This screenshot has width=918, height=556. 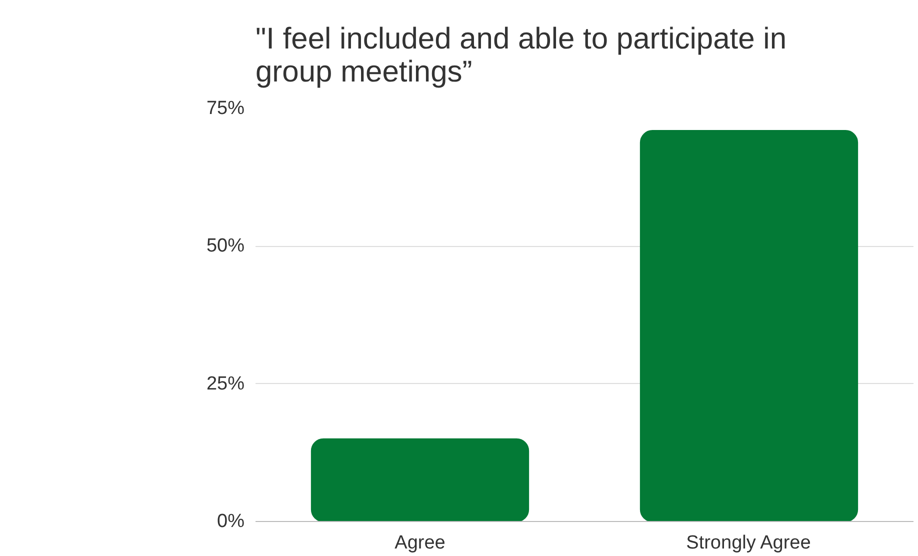 I want to click on x-tick-label: Strongly Agree, so click(x=748, y=543).